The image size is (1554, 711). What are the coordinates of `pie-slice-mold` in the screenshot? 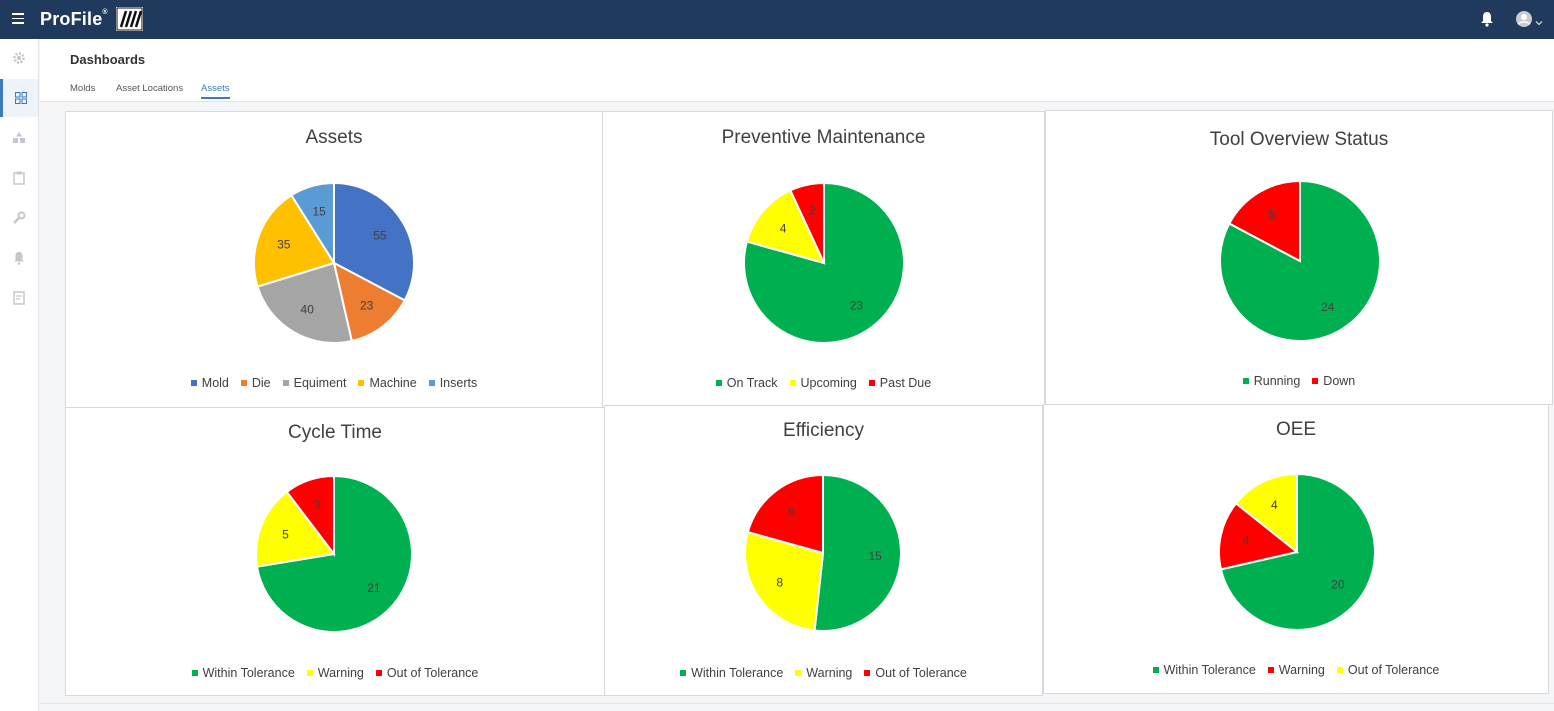 It's located at (374, 241).